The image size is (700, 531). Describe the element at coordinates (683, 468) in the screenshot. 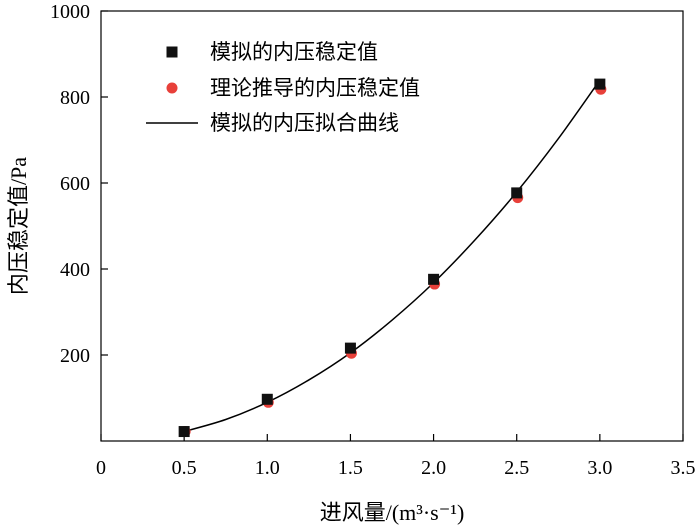

I see `x-tick-label: 3.5` at that location.